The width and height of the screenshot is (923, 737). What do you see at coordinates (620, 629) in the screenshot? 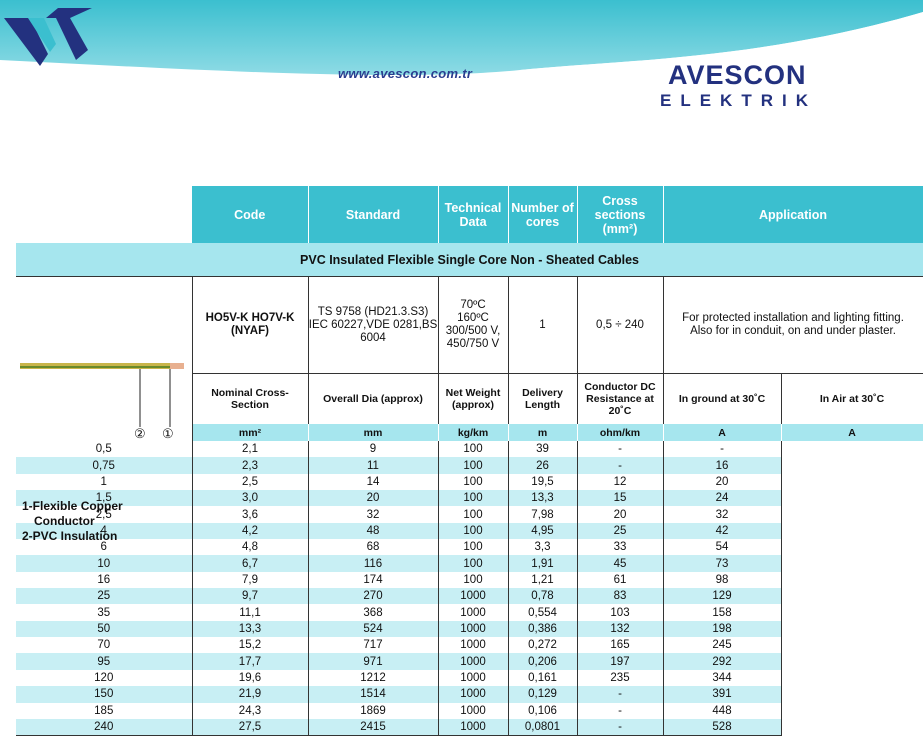
I see `cell-ground: 132` at bounding box center [620, 629].